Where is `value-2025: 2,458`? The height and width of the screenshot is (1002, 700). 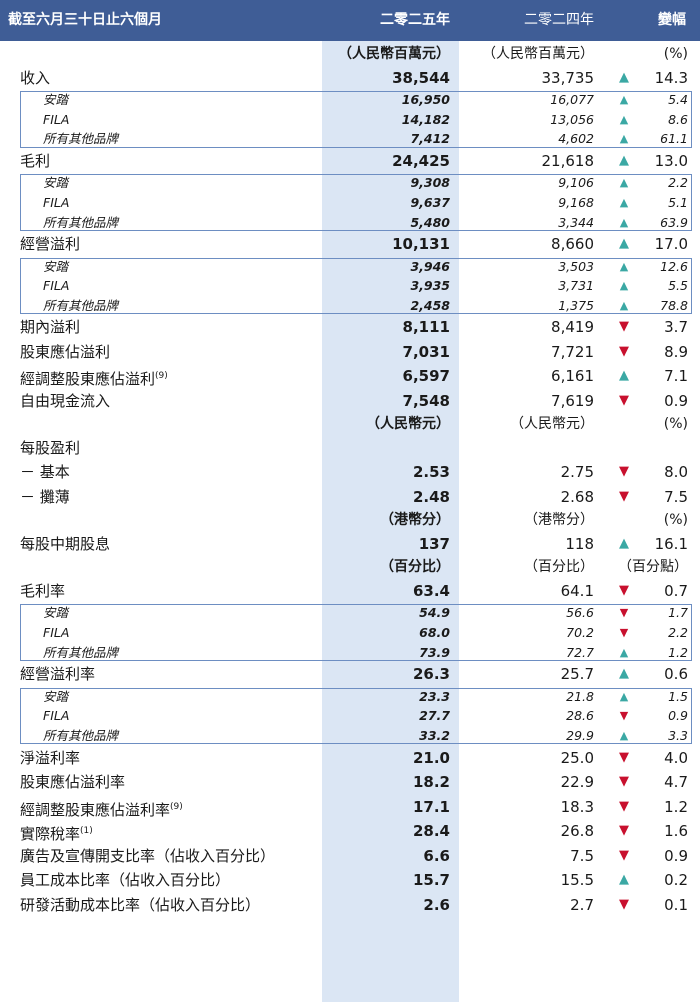
value-2025: 2,458 is located at coordinates (430, 305).